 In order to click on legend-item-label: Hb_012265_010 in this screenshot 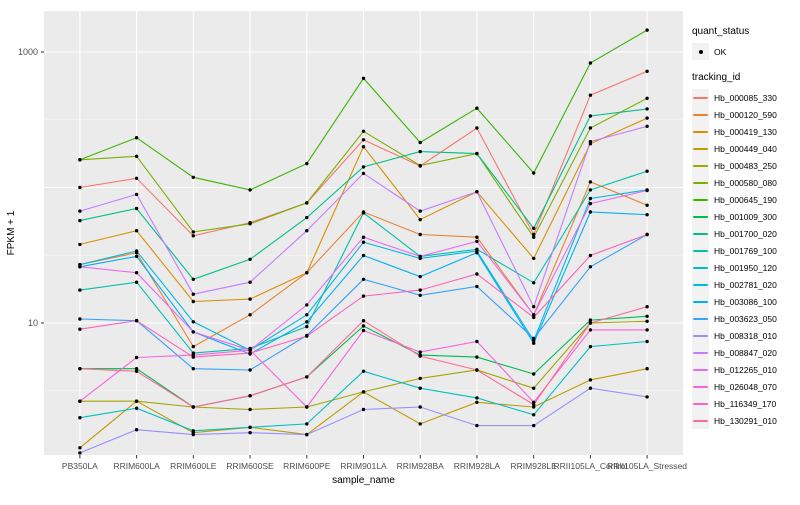, I will do `click(745, 369)`.